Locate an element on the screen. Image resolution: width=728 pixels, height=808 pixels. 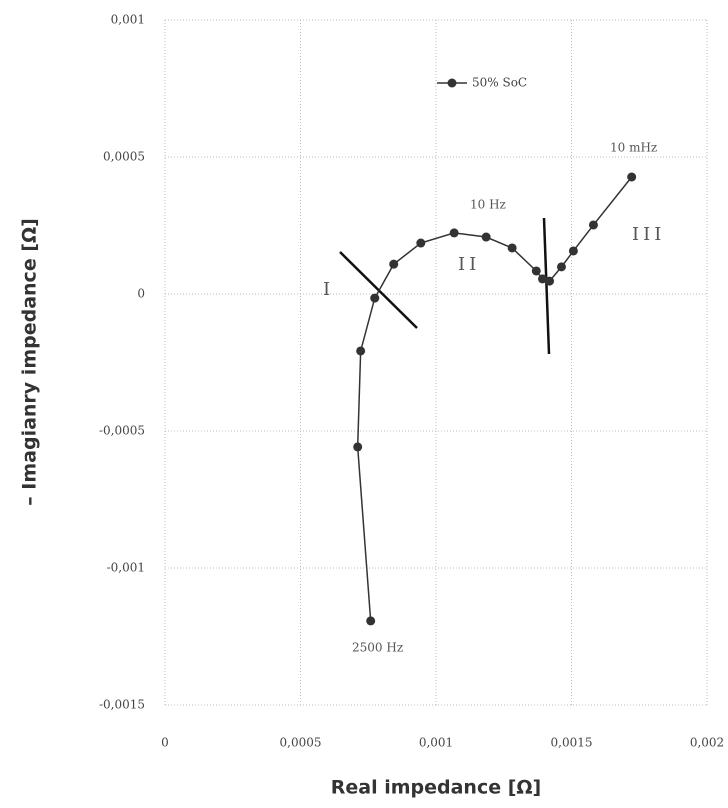
annotation: 2500 Hz is located at coordinates (377, 648).